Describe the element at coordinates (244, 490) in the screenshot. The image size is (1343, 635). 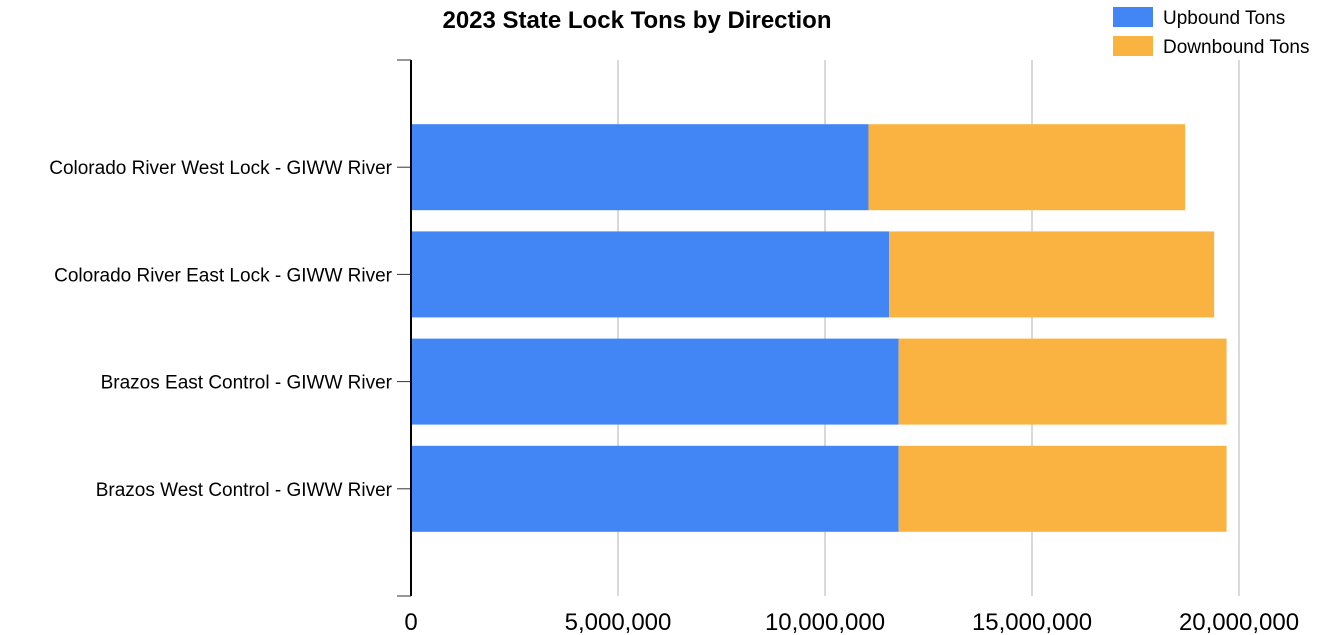
I see `category-label-3: Brazos West Control - GIWW River` at that location.